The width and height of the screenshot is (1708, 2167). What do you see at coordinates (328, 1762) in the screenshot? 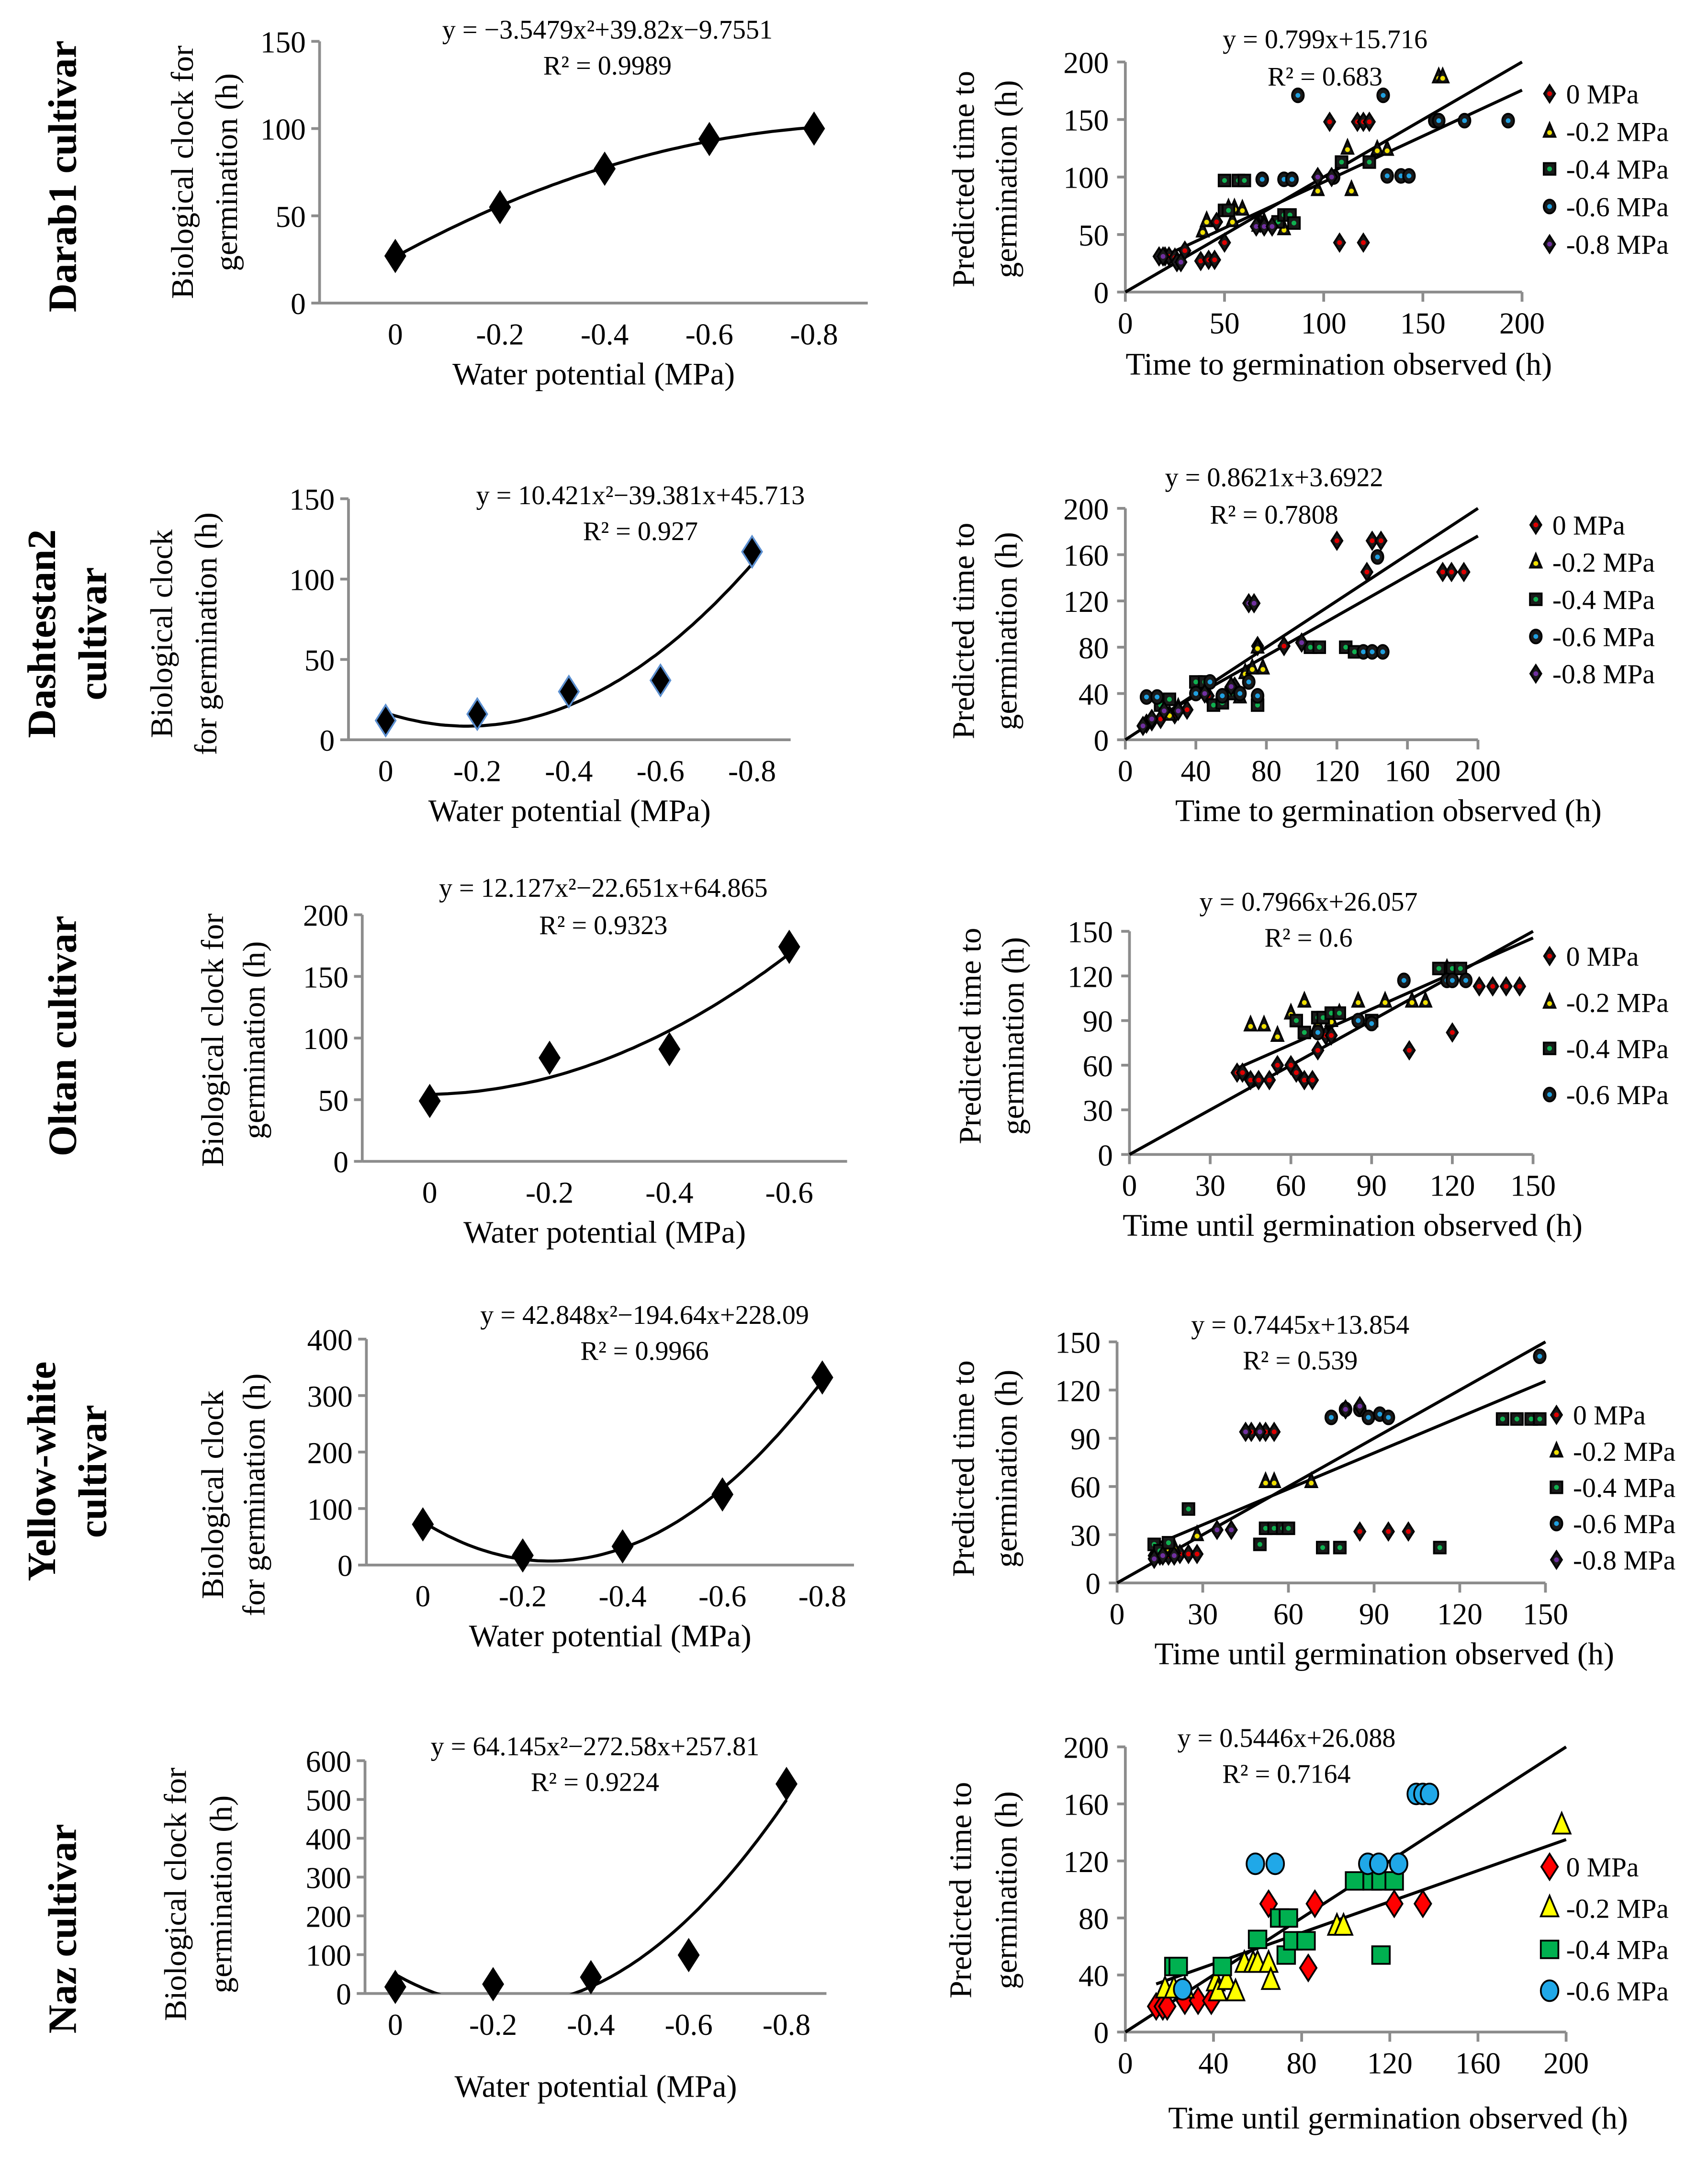
I see `y-tick-label: 600` at bounding box center [328, 1762].